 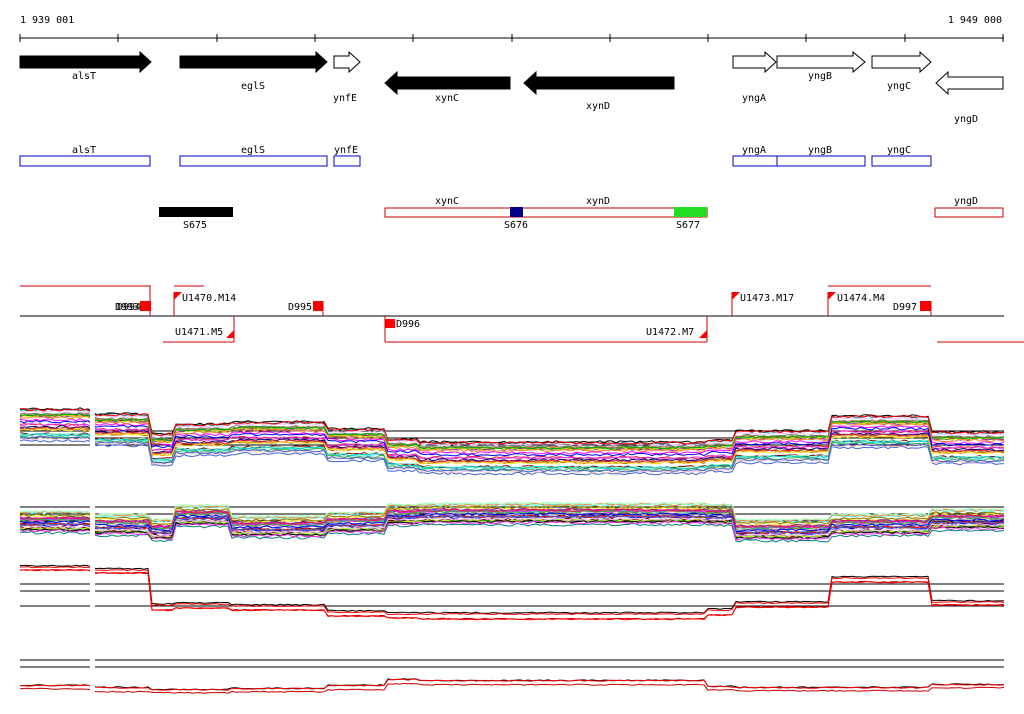 What do you see at coordinates (85, 161) in the screenshot?
I see `gene-box-alsT` at bounding box center [85, 161].